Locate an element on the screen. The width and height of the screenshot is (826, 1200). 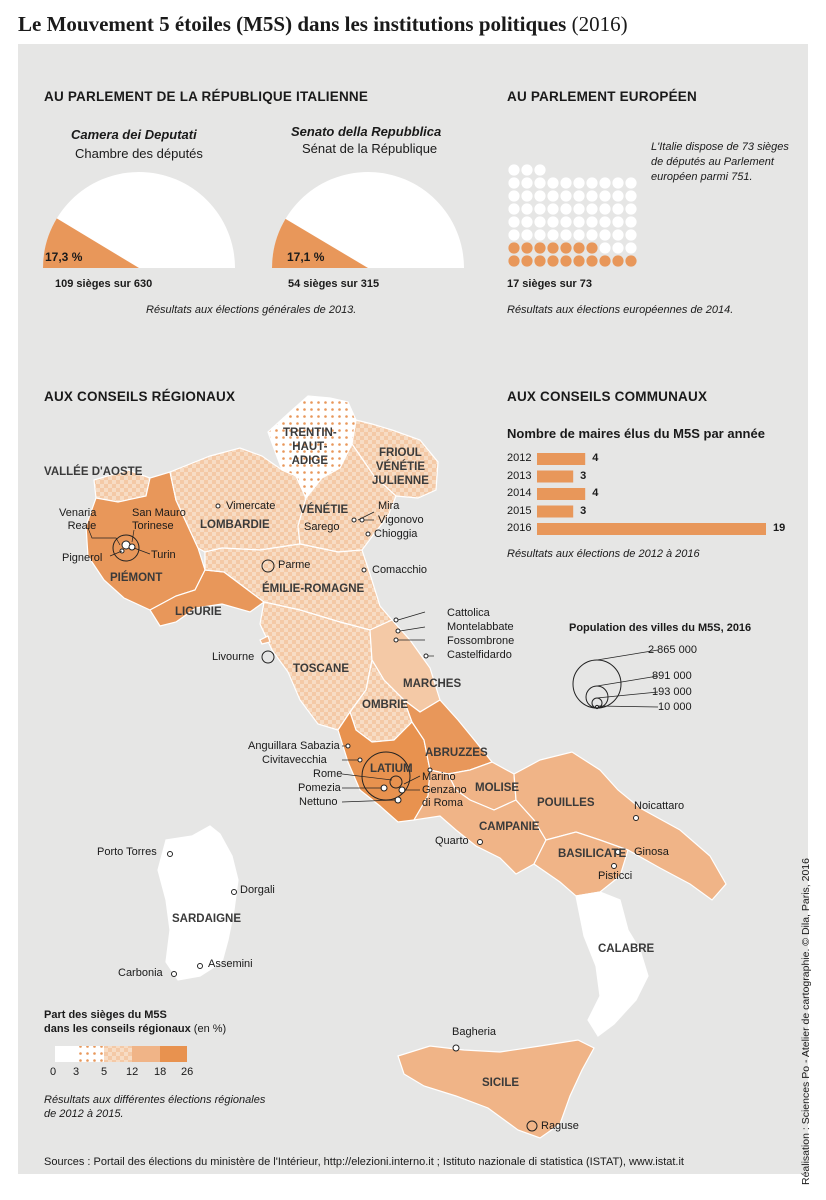
city-ginosa: Ginosa is located at coordinates (651, 852).